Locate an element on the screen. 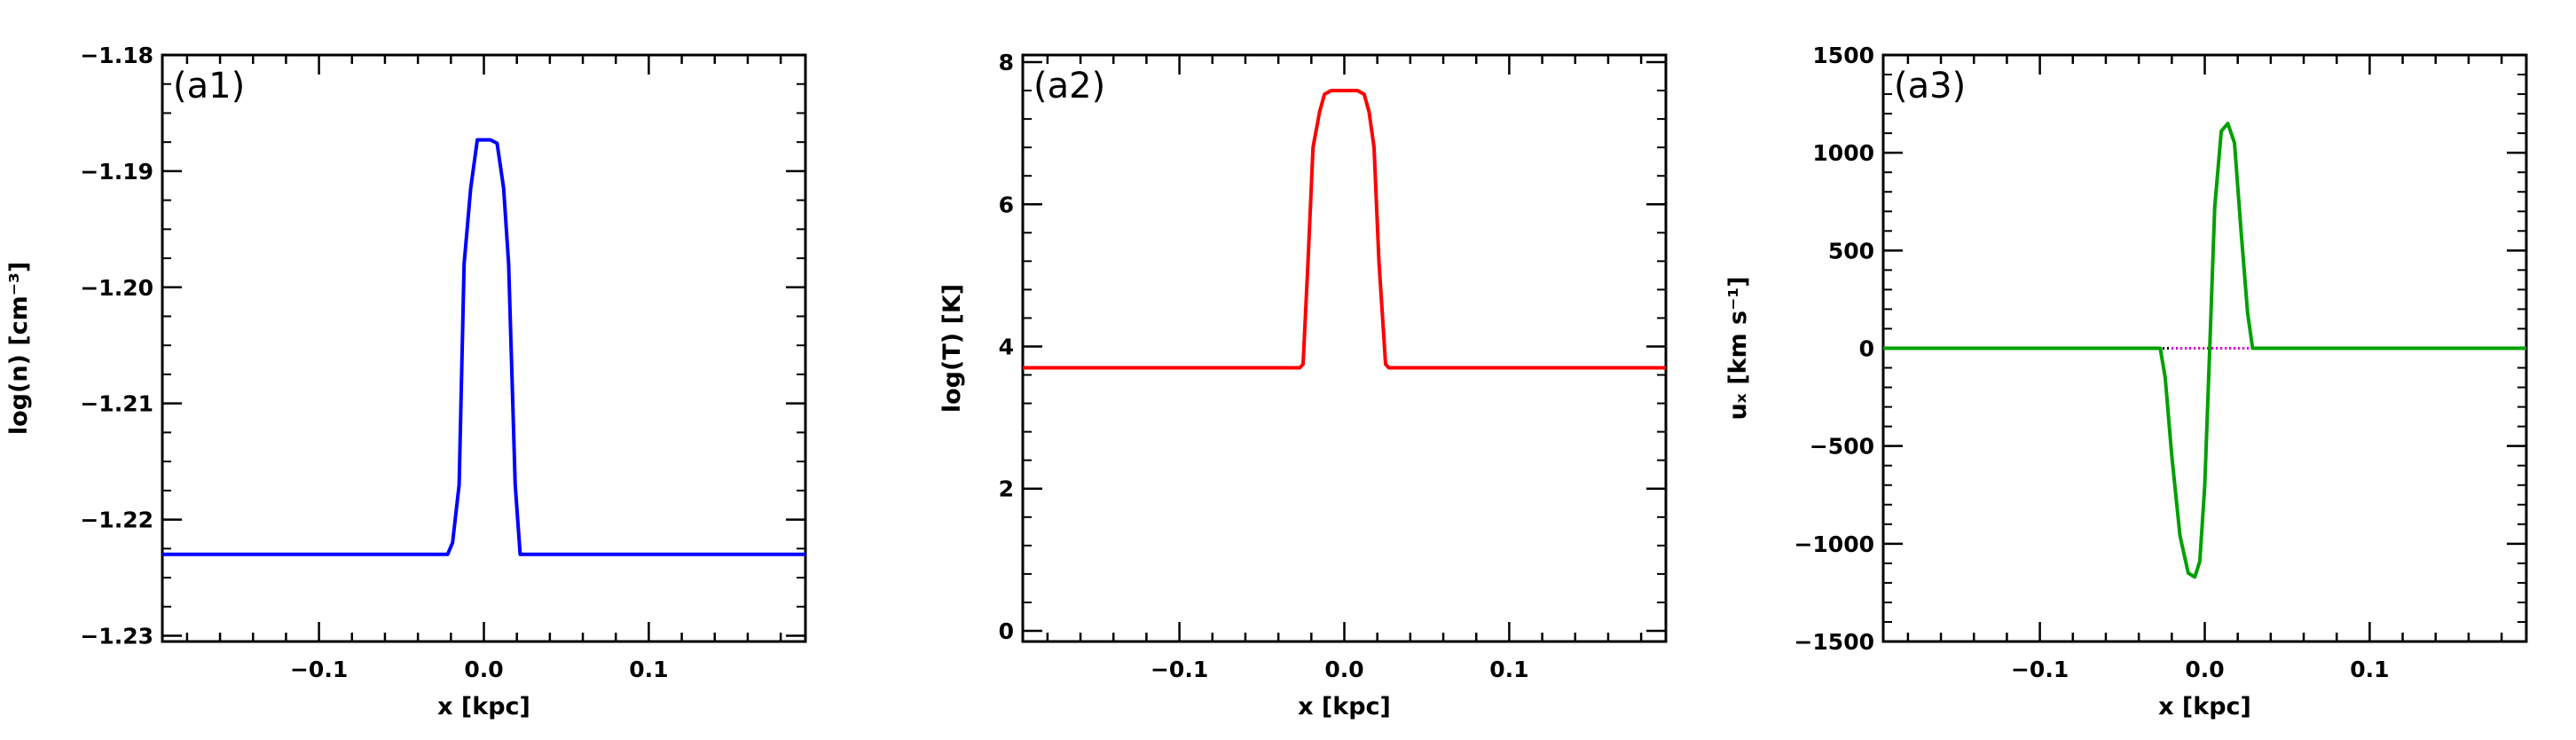 The height and width of the screenshot is (740, 2576). y-axis-label: log(n) [cm⁻³] is located at coordinates (19, 348).